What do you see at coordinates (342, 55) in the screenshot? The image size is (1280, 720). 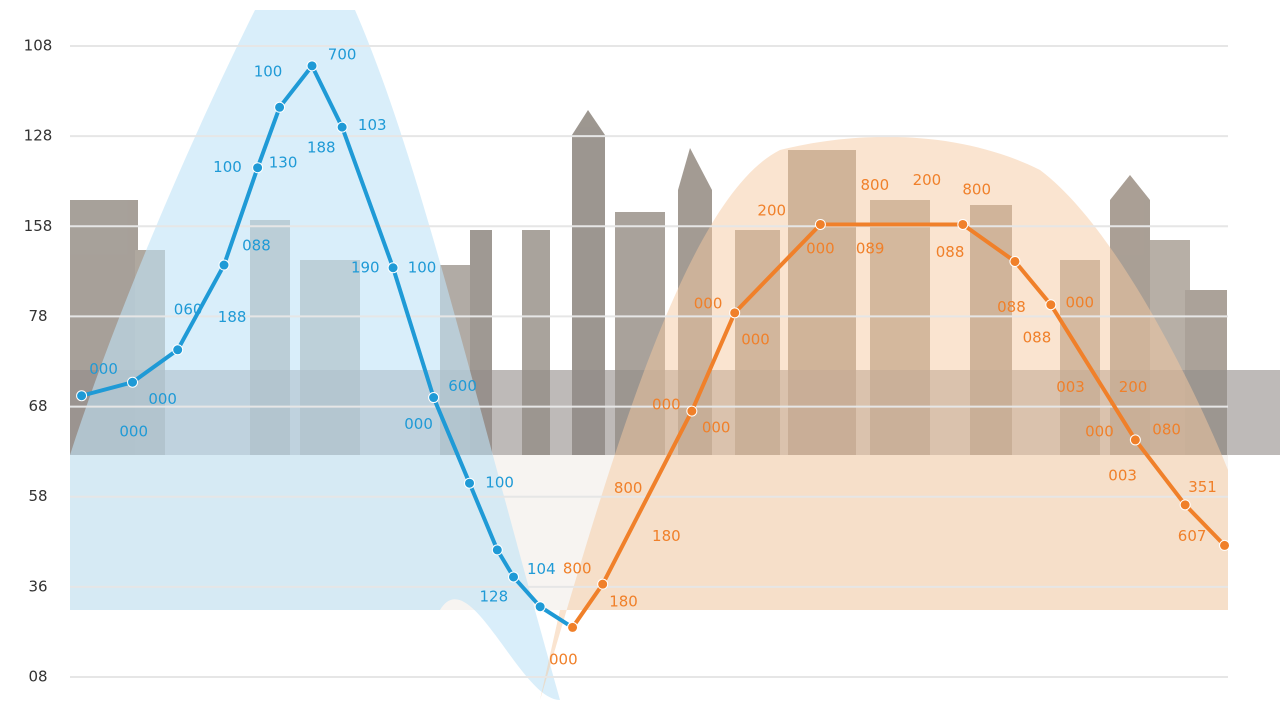 I see `annotation: 700` at bounding box center [342, 55].